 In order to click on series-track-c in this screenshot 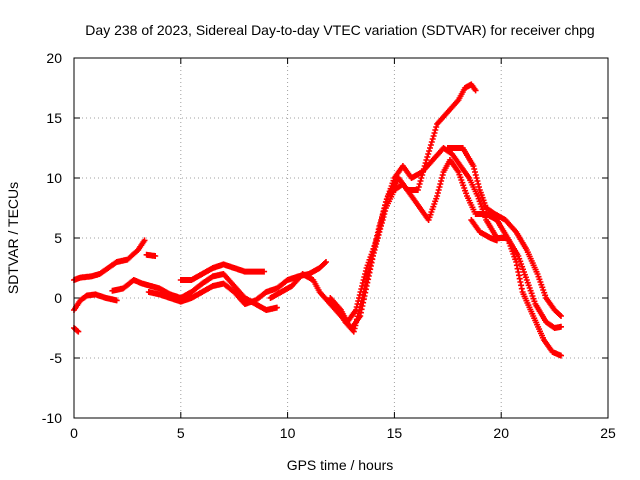, I will do `click(95, 302)`.